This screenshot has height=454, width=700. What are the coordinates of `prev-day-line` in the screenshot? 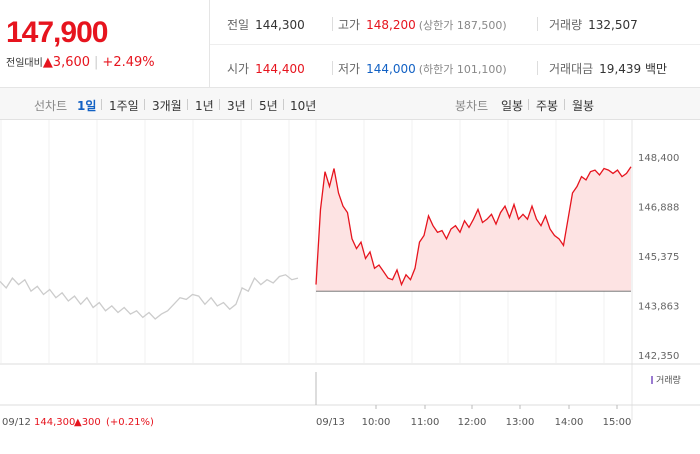 It's located at (149, 297).